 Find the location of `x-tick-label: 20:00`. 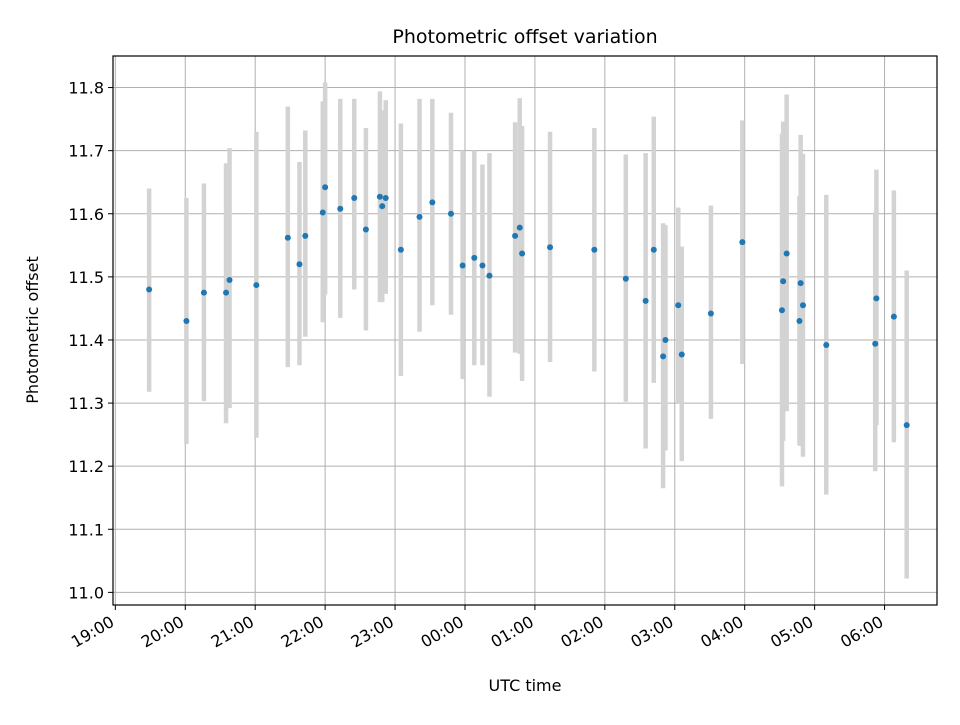

x-tick-label: 20:00 is located at coordinates (162, 632).